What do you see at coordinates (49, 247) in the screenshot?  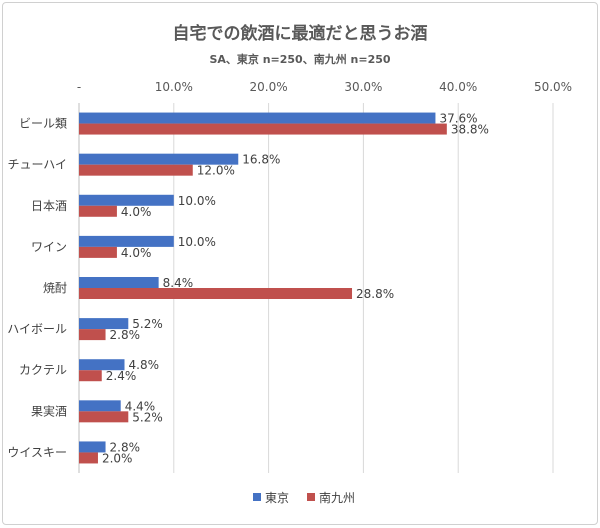 I see `category-label: ワイン` at bounding box center [49, 247].